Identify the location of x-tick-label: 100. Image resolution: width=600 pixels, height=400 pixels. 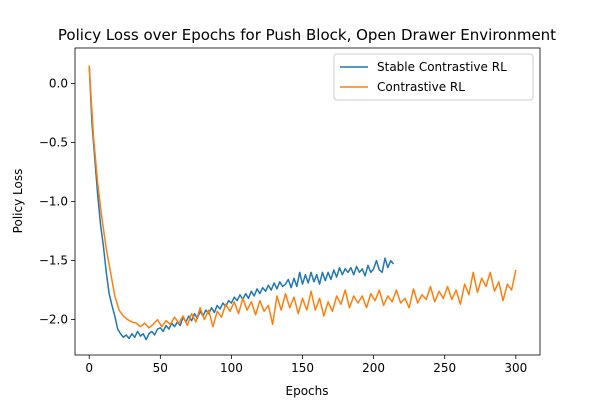
(231, 368).